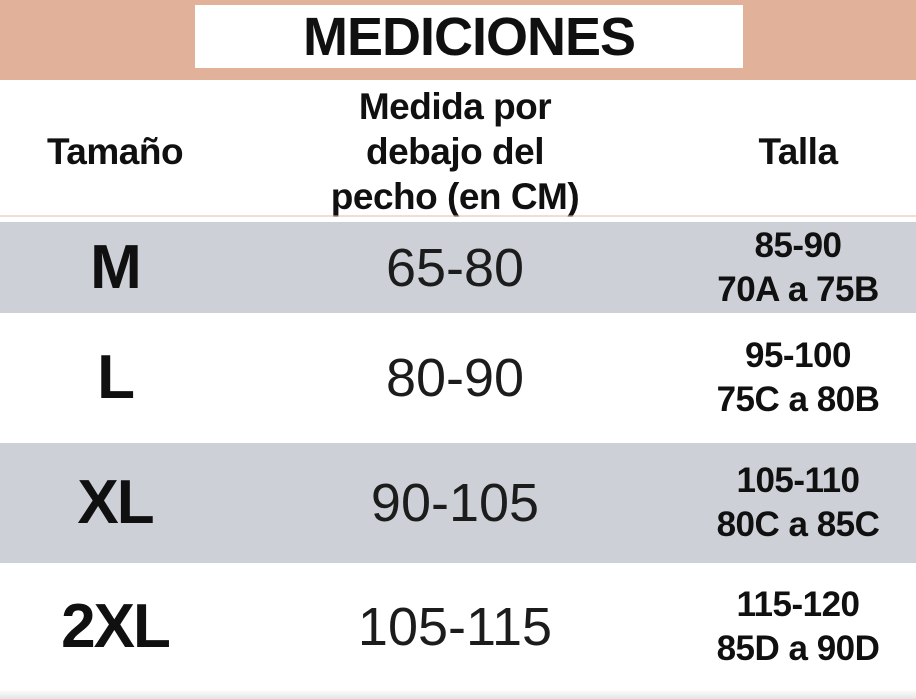 Image resolution: width=916 pixels, height=699 pixels. What do you see at coordinates (115, 502) in the screenshot?
I see `size-cell: XL` at bounding box center [115, 502].